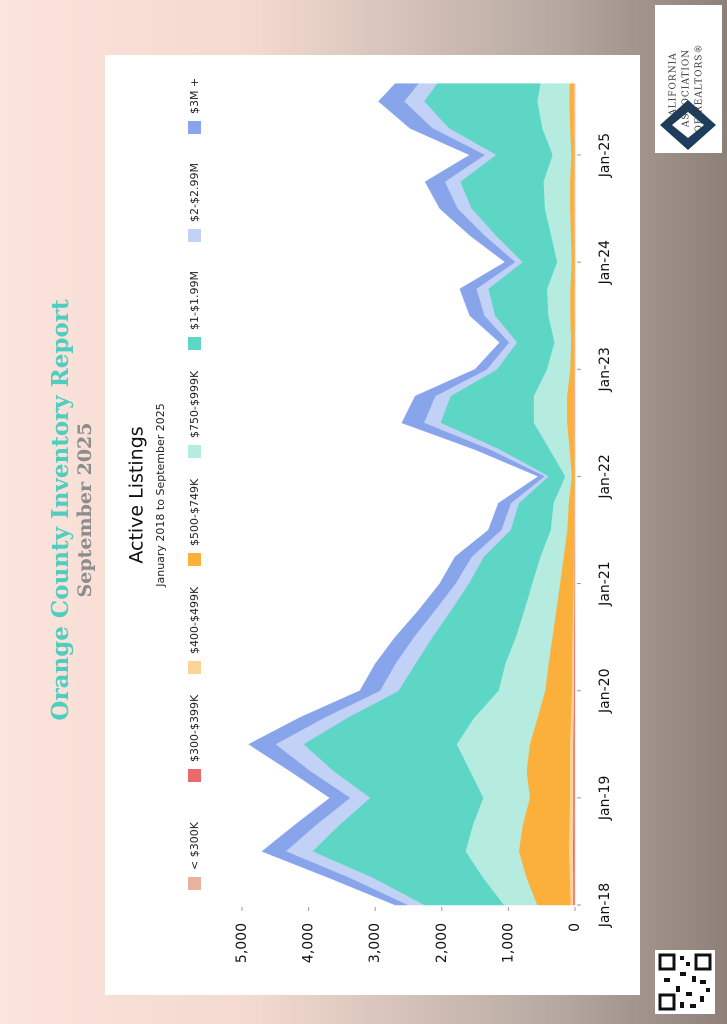 The height and width of the screenshot is (1024, 727). Describe the element at coordinates (194, 728) in the screenshot. I see `legend-label: $300-$399K` at that location.